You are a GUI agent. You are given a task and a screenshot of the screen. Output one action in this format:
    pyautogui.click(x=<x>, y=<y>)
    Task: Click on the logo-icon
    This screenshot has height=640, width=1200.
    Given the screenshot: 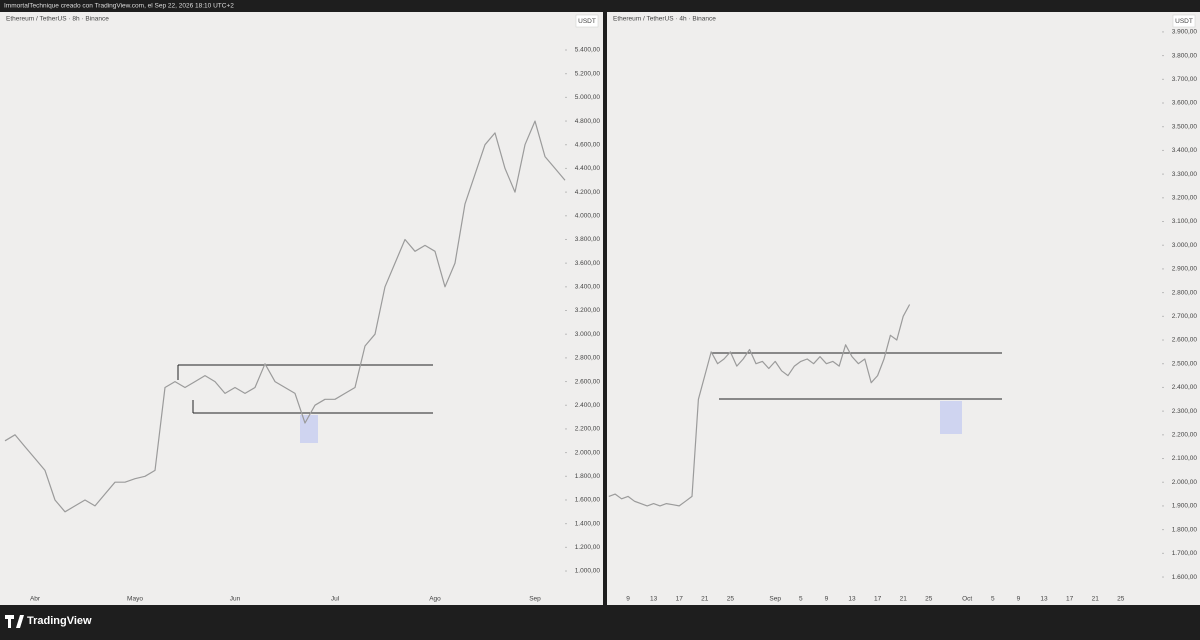 What is the action you would take?
    pyautogui.click(x=14, y=621)
    